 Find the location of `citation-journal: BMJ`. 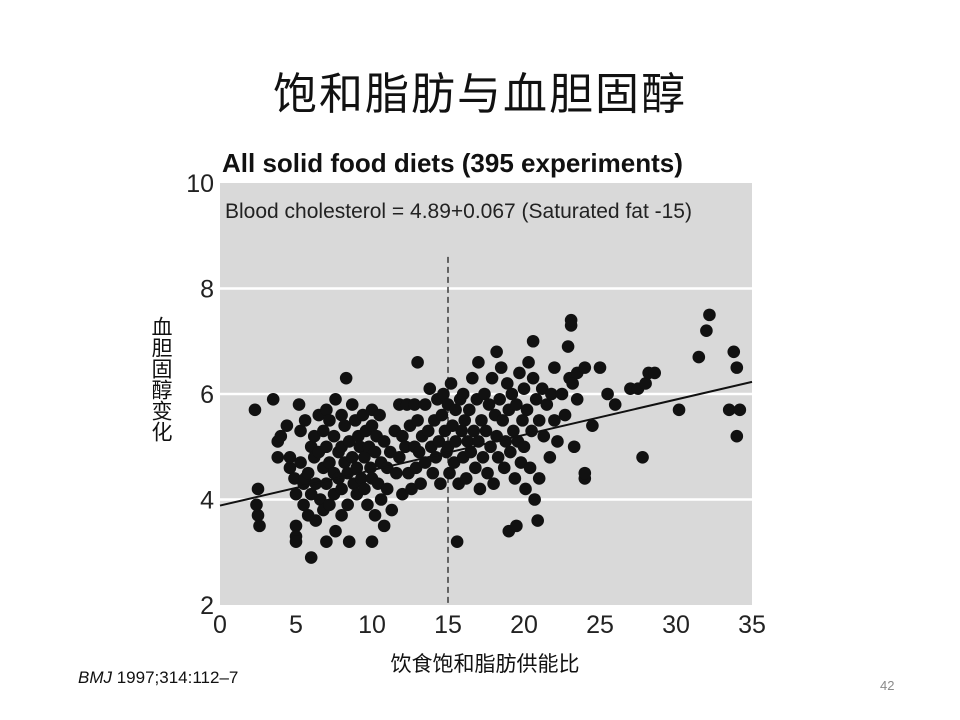

citation-journal: BMJ is located at coordinates (95, 677).